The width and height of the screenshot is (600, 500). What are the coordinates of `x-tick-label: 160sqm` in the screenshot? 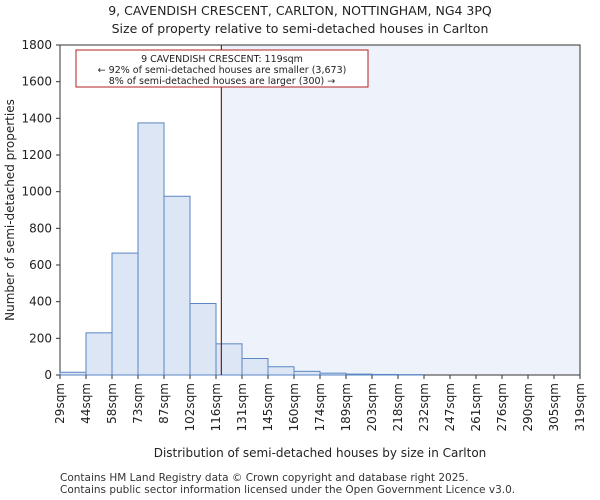 It's located at (294, 407).